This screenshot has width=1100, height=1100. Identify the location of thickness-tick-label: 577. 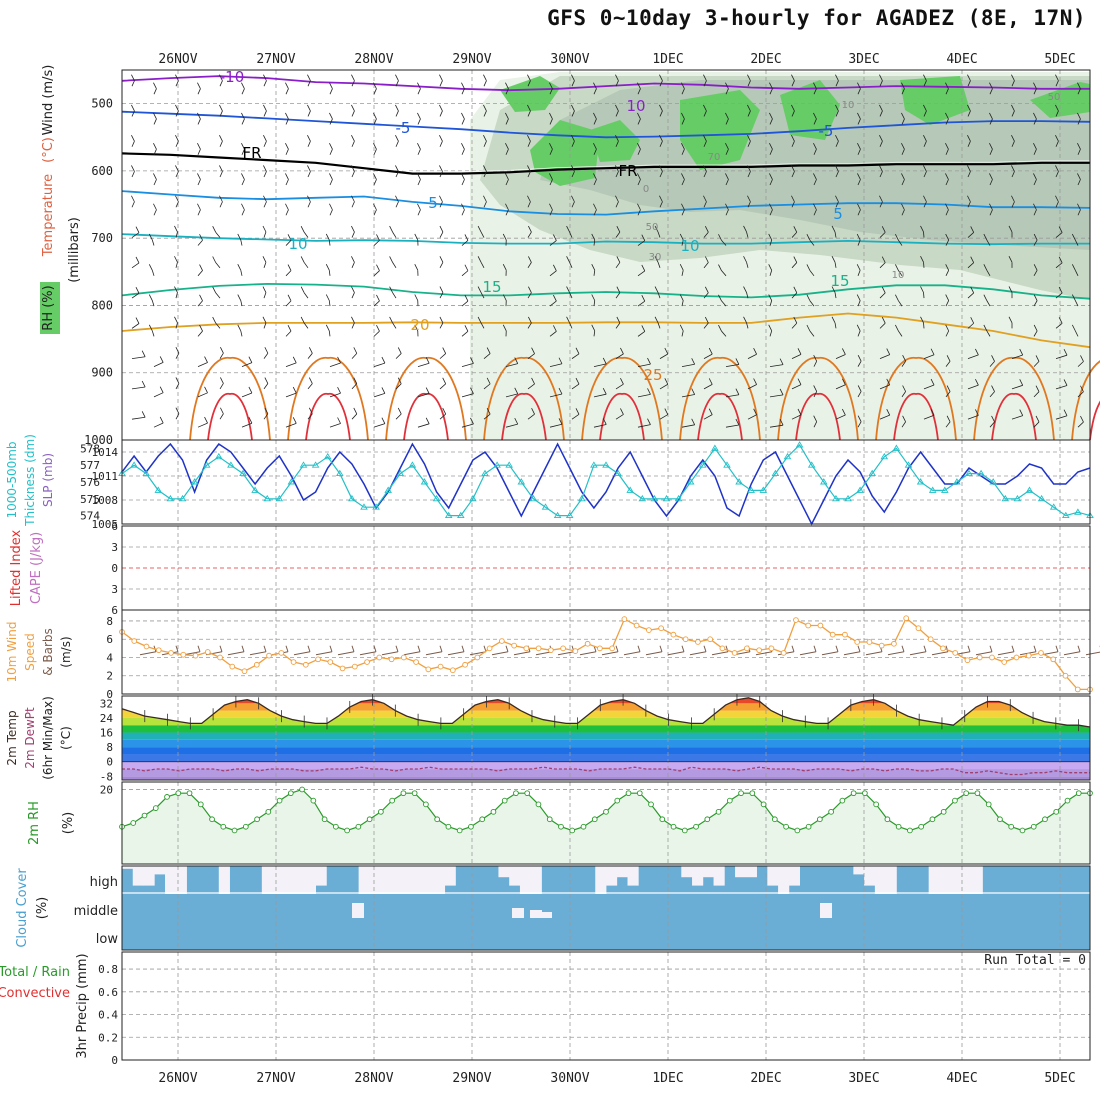
(90, 465).